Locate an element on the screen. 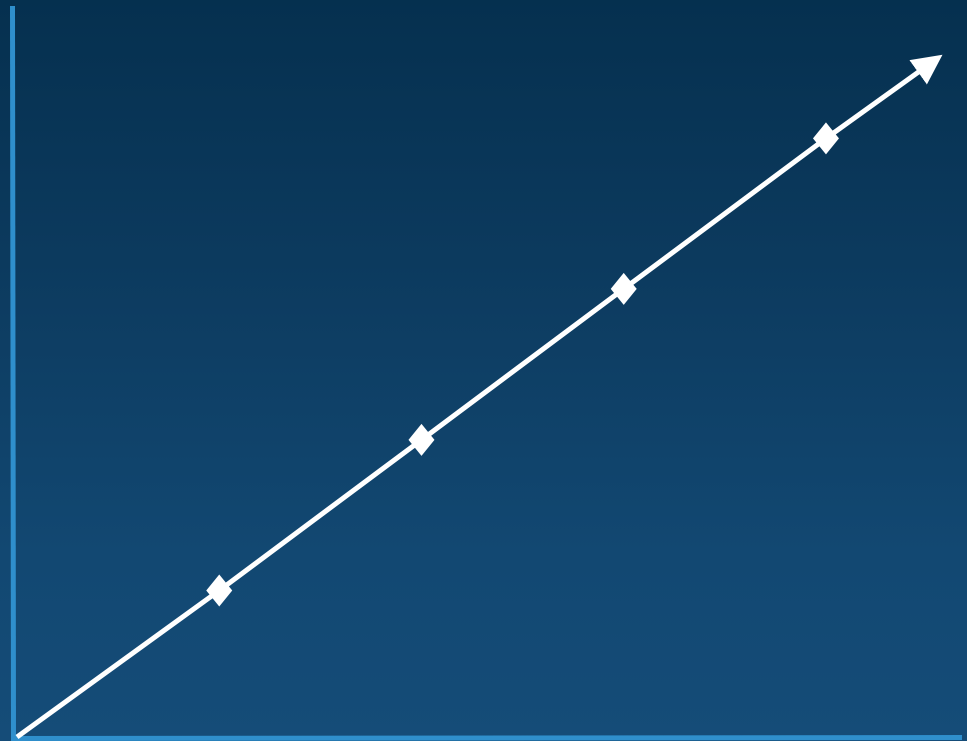  y-axis is located at coordinates (13, 372).